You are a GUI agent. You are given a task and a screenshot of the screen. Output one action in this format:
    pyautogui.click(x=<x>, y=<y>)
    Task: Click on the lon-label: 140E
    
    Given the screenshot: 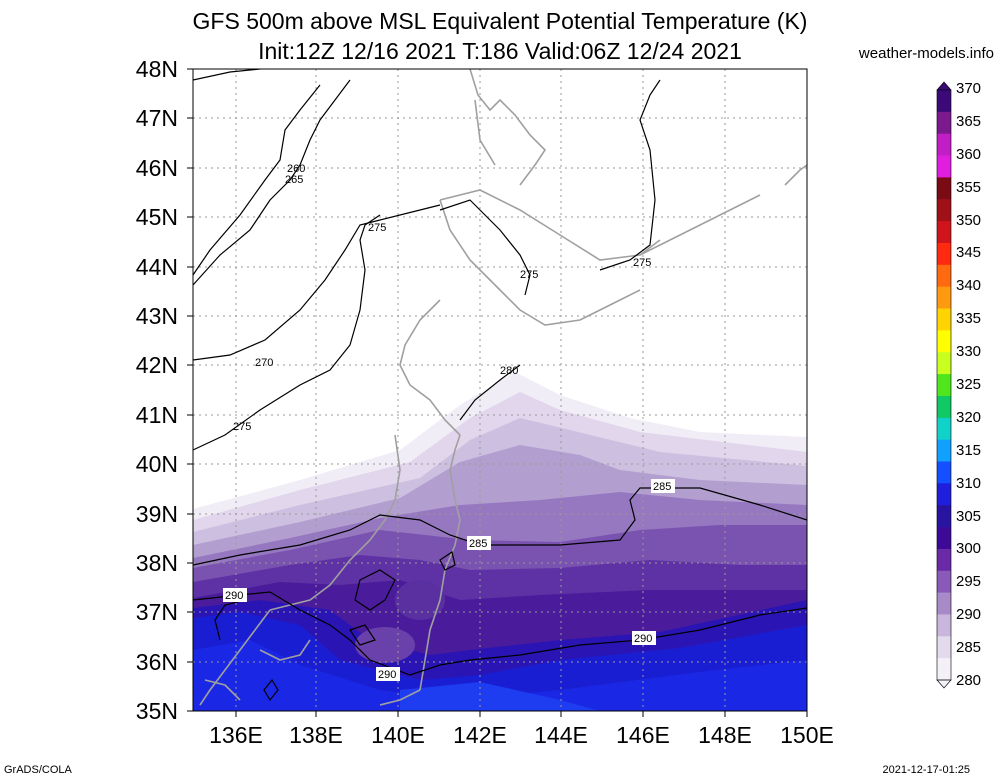 What is the action you would take?
    pyautogui.click(x=398, y=735)
    